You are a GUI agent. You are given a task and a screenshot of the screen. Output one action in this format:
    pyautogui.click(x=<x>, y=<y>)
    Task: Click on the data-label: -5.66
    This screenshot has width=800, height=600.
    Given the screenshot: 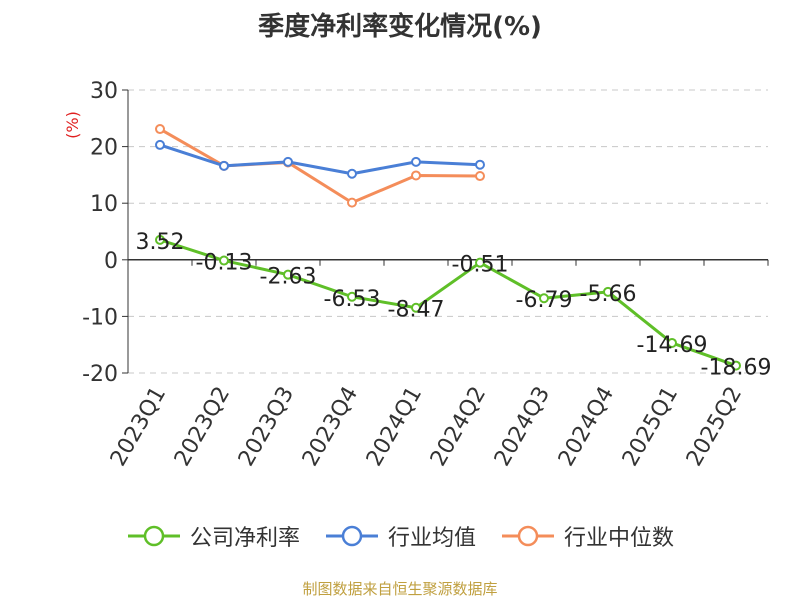 What is the action you would take?
    pyautogui.click(x=608, y=294)
    